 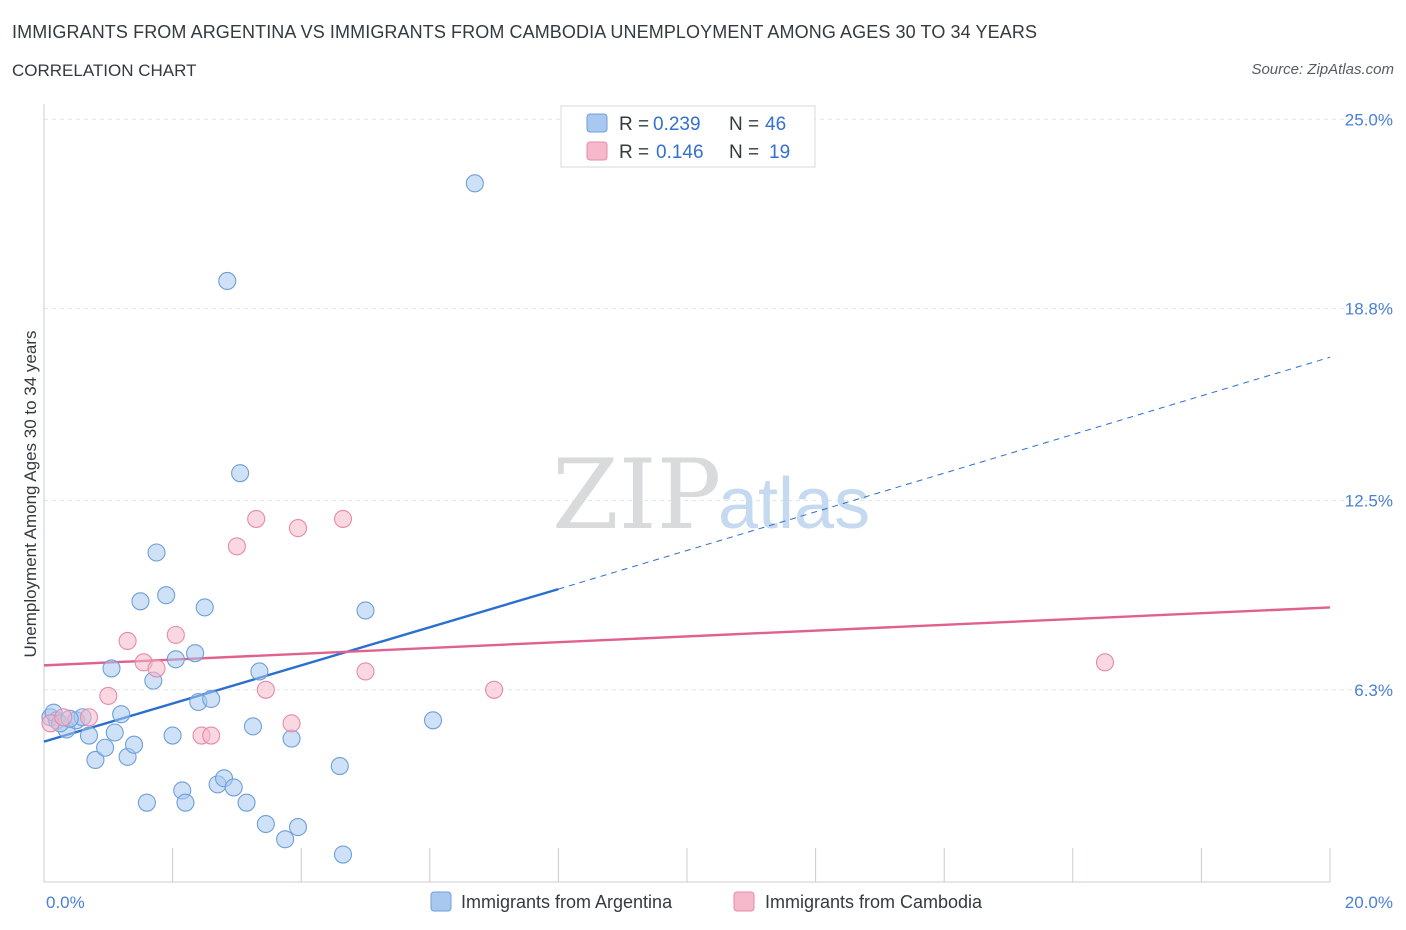 I want to click on y-tick-label-2: 18.8%, so click(x=1369, y=308).